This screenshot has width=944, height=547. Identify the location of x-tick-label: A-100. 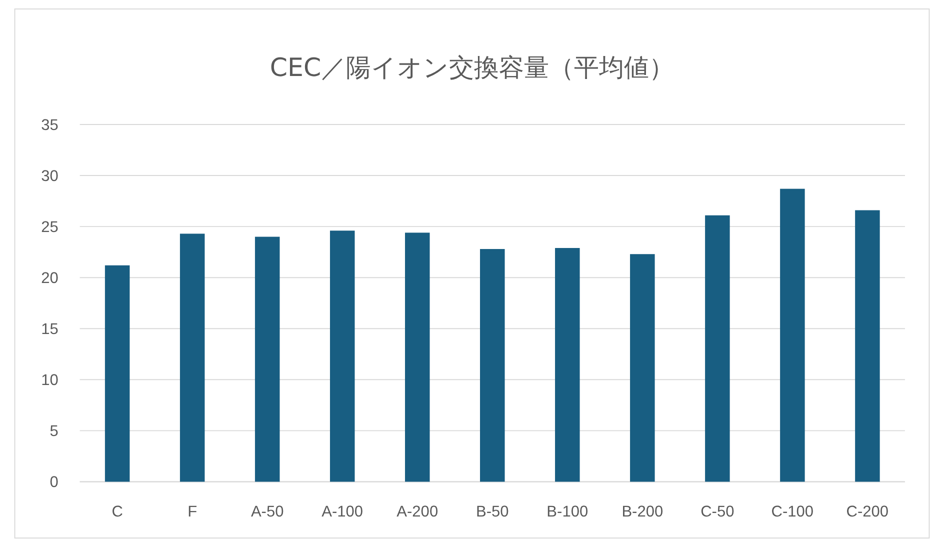
(343, 512).